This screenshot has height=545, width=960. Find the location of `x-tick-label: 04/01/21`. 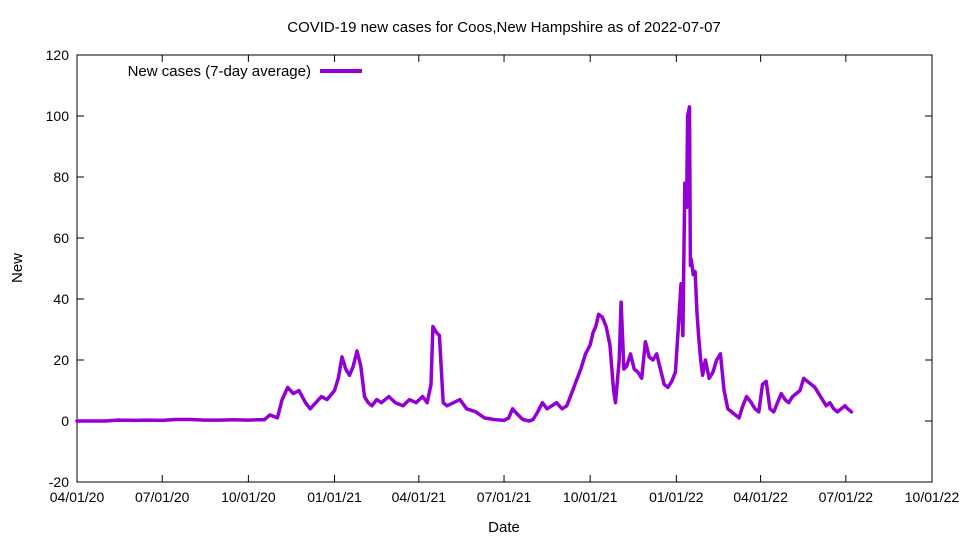

x-tick-label: 04/01/21 is located at coordinates (419, 497).